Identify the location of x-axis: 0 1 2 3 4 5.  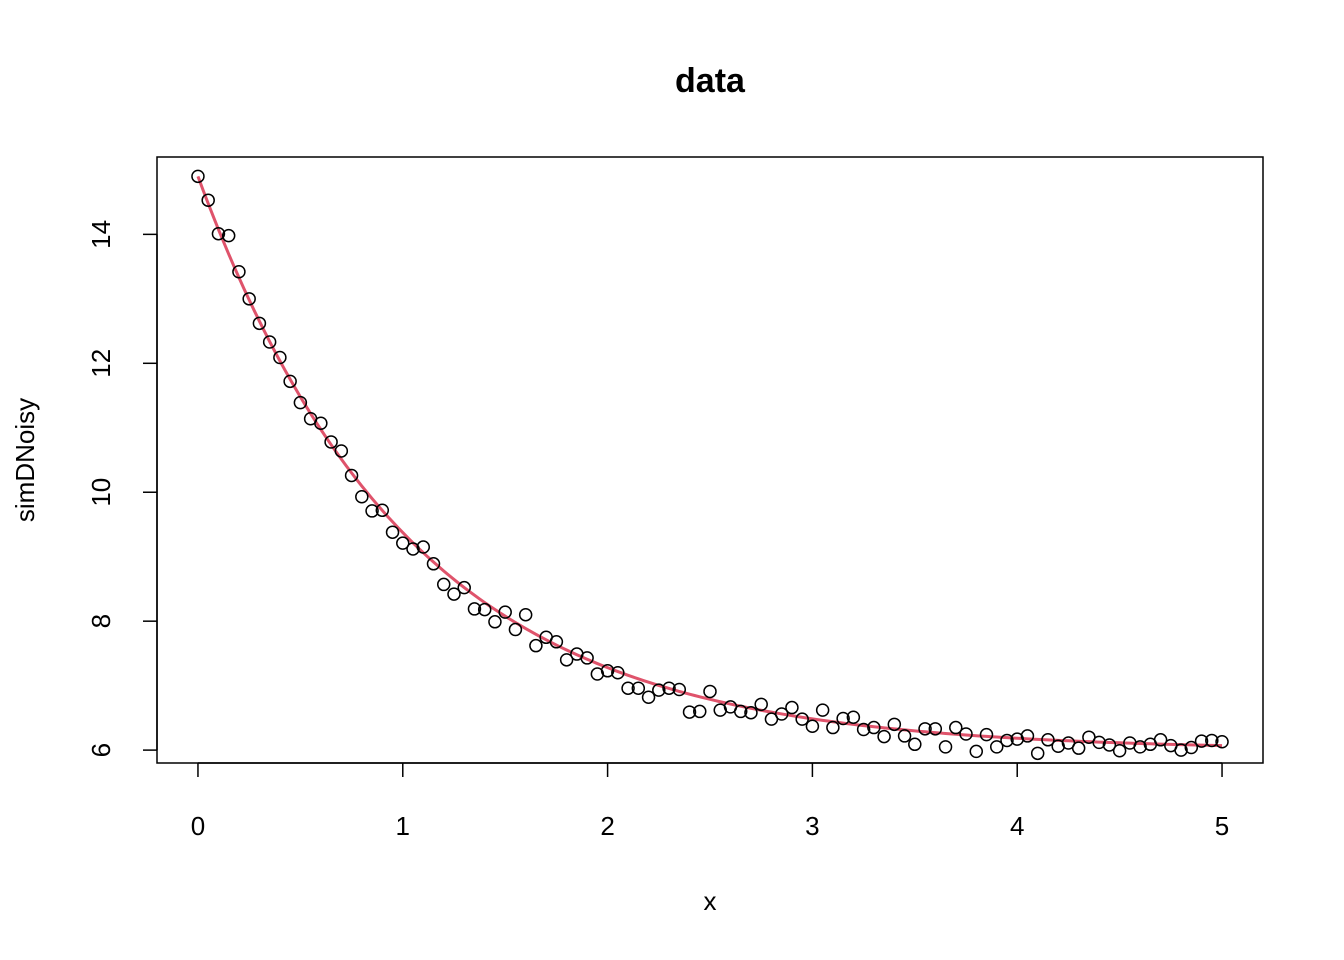
(710, 801).